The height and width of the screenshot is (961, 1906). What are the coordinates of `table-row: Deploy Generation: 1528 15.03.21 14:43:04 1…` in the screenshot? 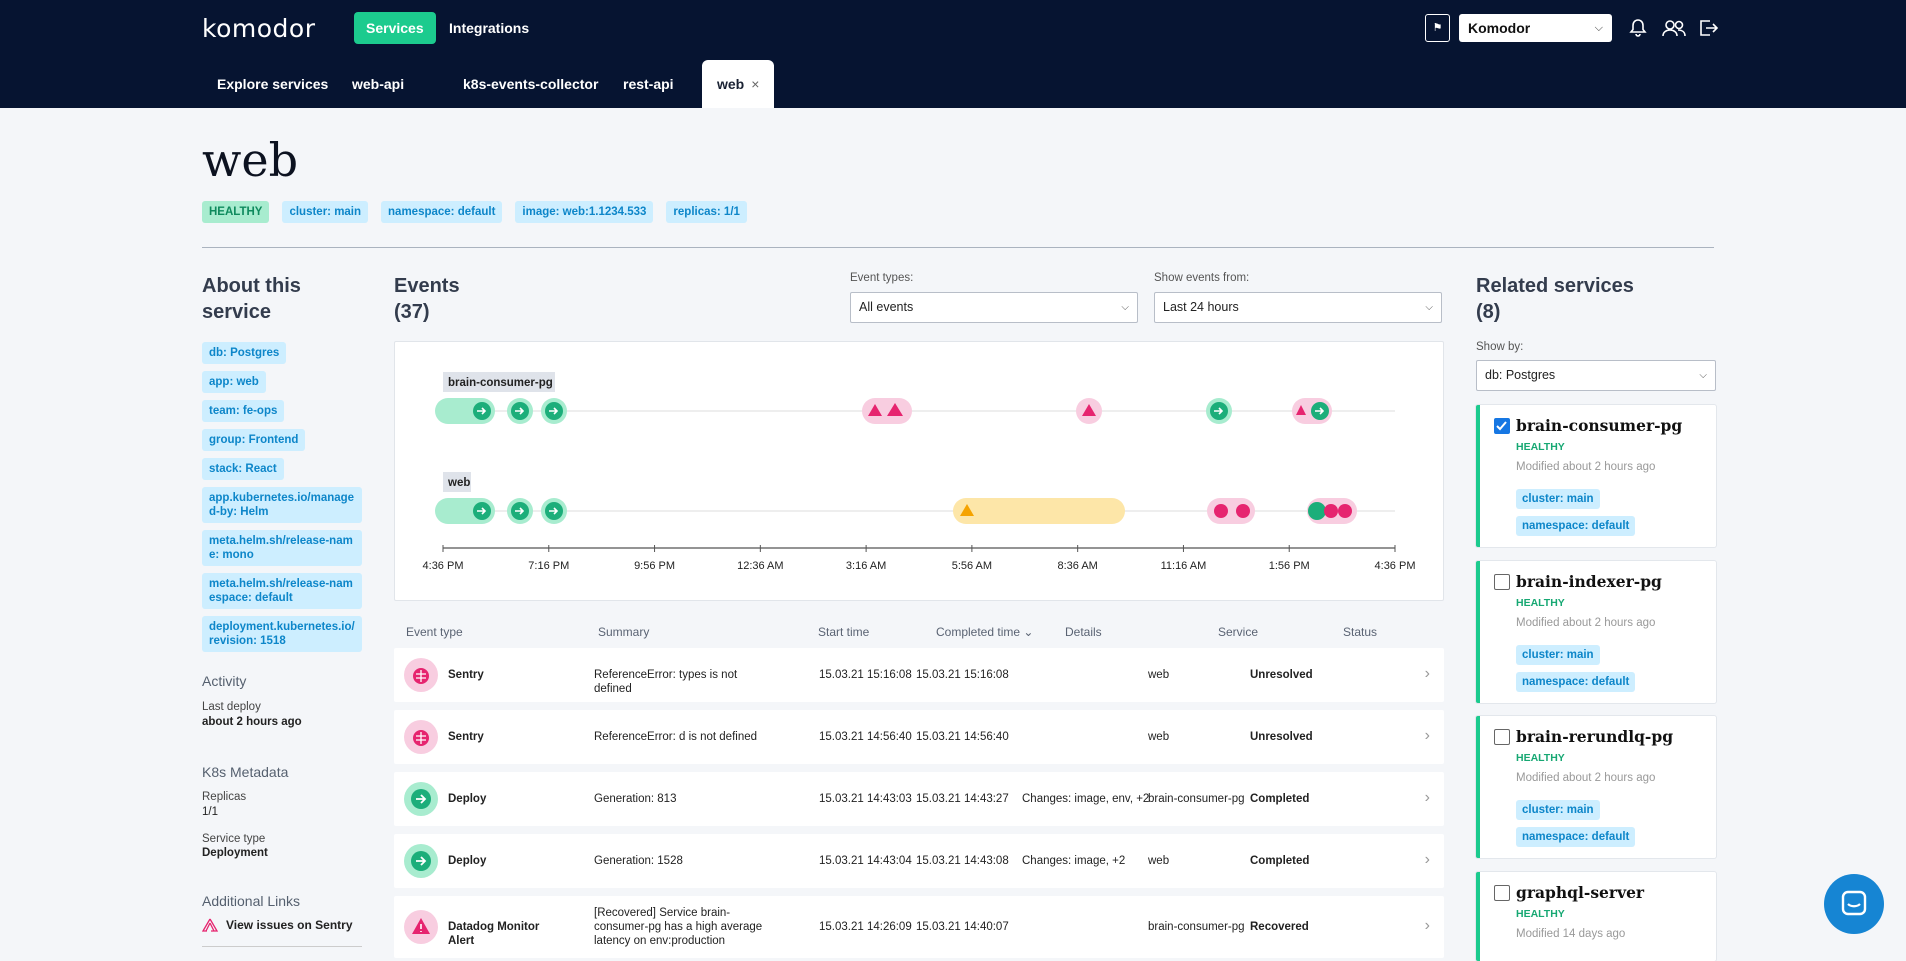 It's located at (919, 861).